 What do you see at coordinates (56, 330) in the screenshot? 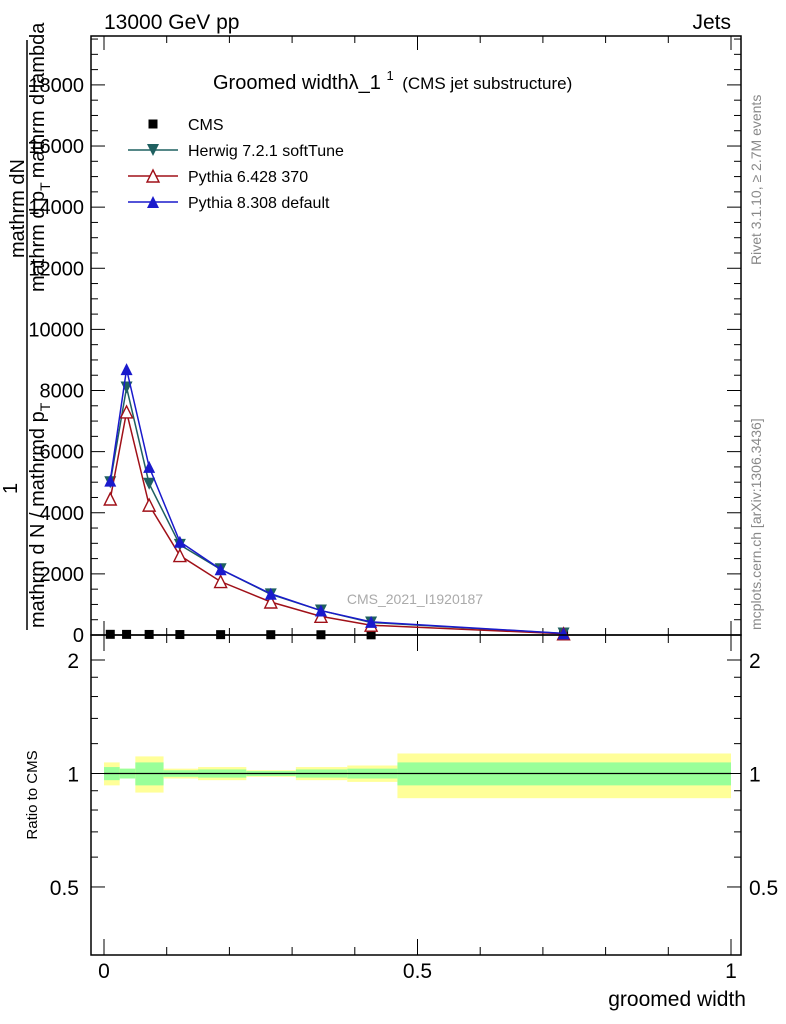
I see `y-tick-label: 10000` at bounding box center [56, 330].